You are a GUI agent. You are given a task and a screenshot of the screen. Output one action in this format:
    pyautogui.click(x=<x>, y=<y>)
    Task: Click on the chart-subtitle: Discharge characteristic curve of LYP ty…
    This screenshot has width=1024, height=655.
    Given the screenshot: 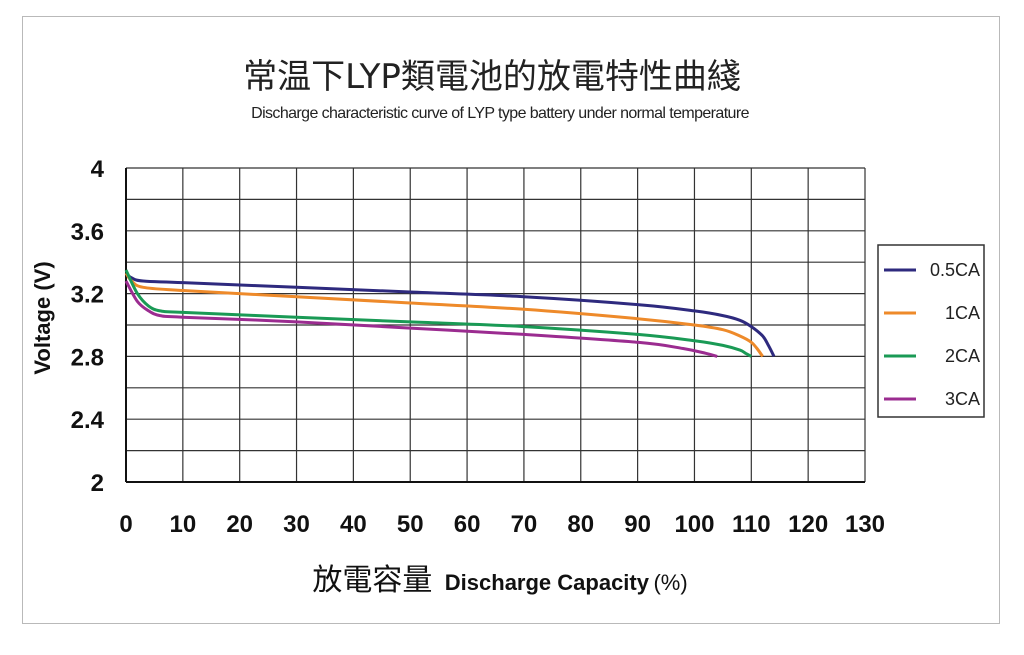 What is the action you would take?
    pyautogui.click(x=500, y=113)
    